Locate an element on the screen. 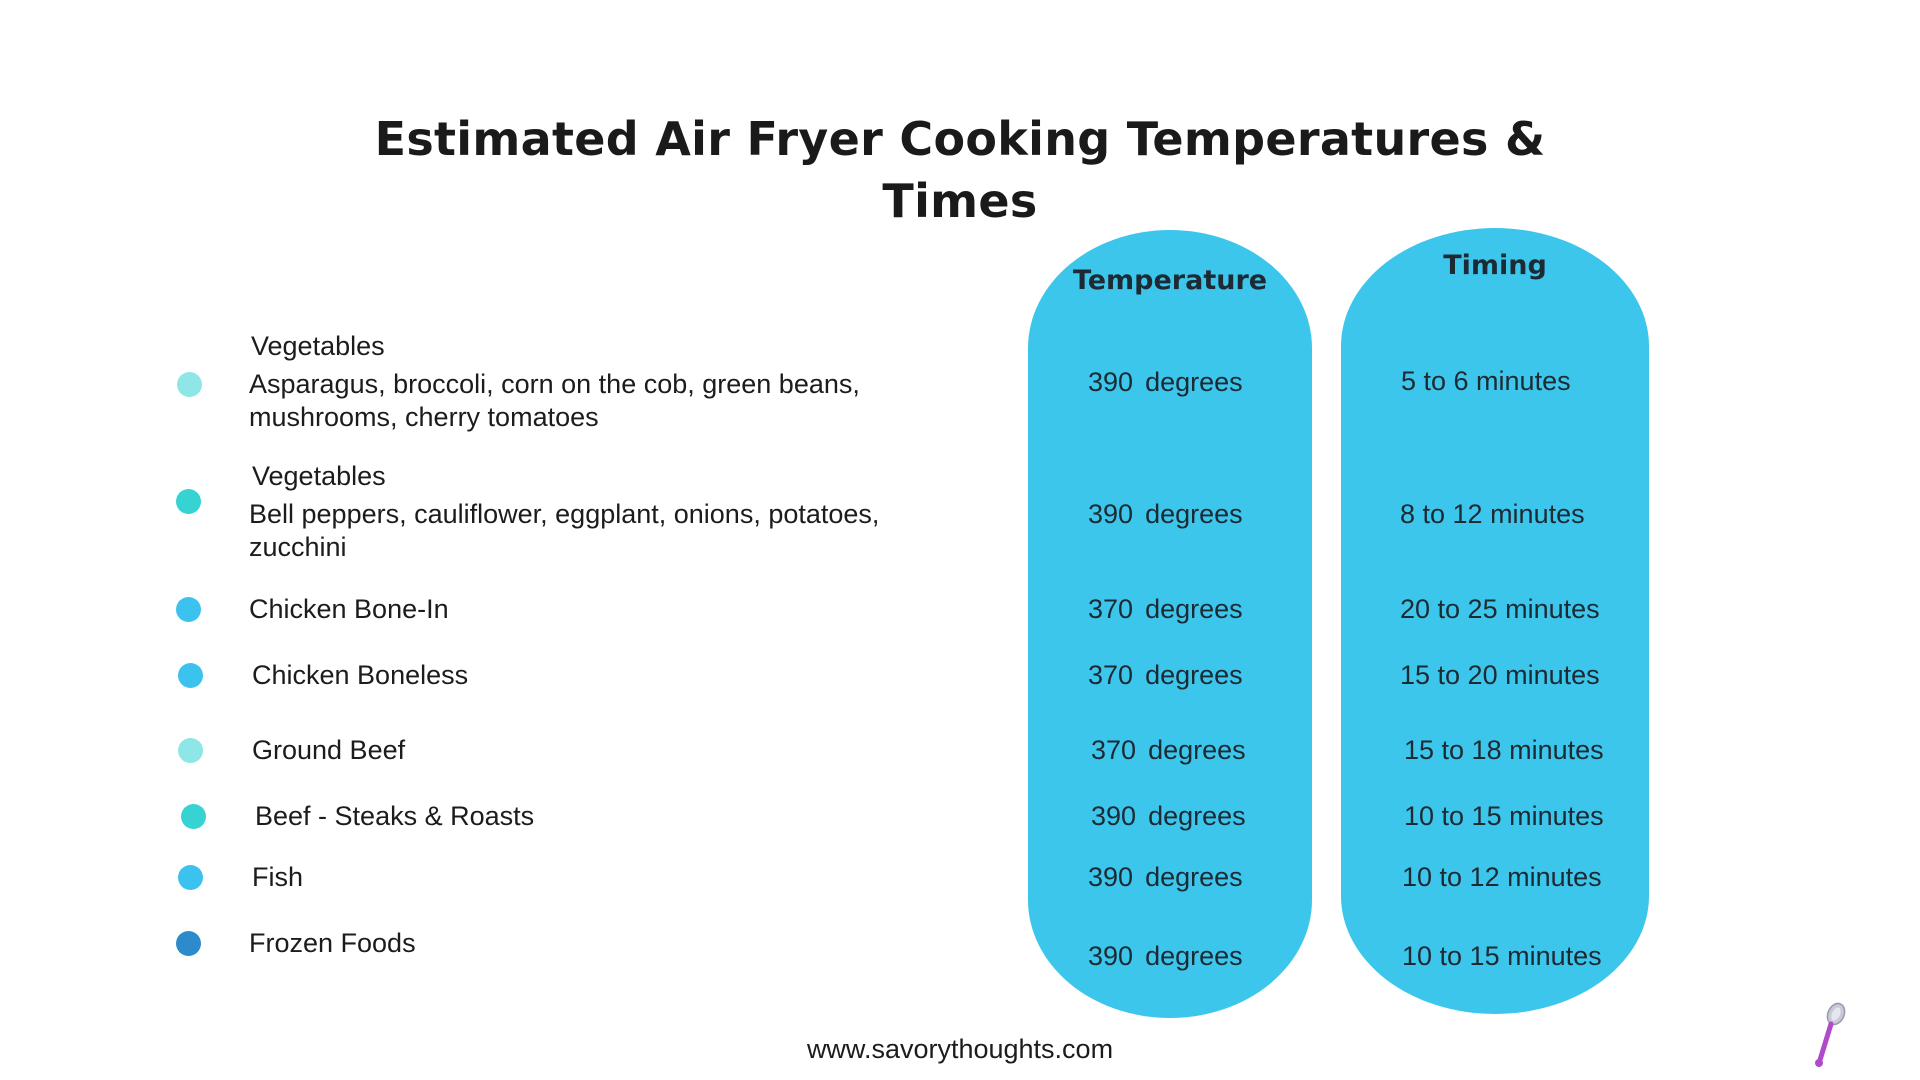 Image resolution: width=1920 pixels, height=1080 pixels. food-category: Ground Beef is located at coordinates (329, 750).